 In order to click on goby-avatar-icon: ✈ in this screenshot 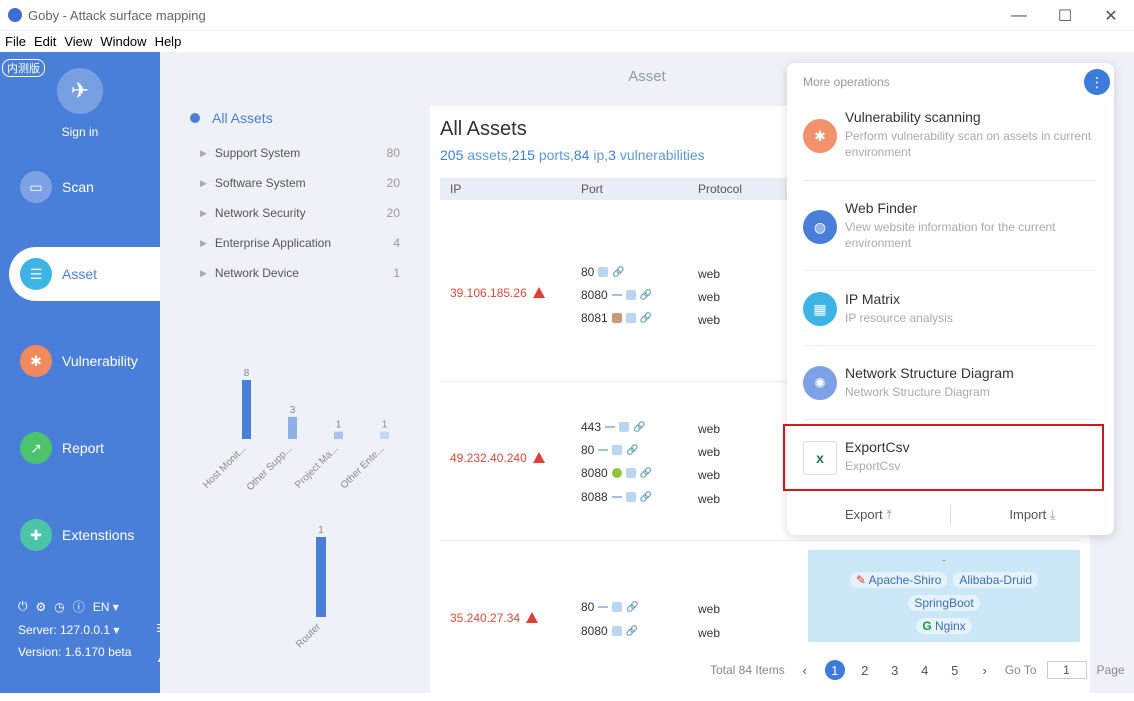, I will do `click(80, 91)`.